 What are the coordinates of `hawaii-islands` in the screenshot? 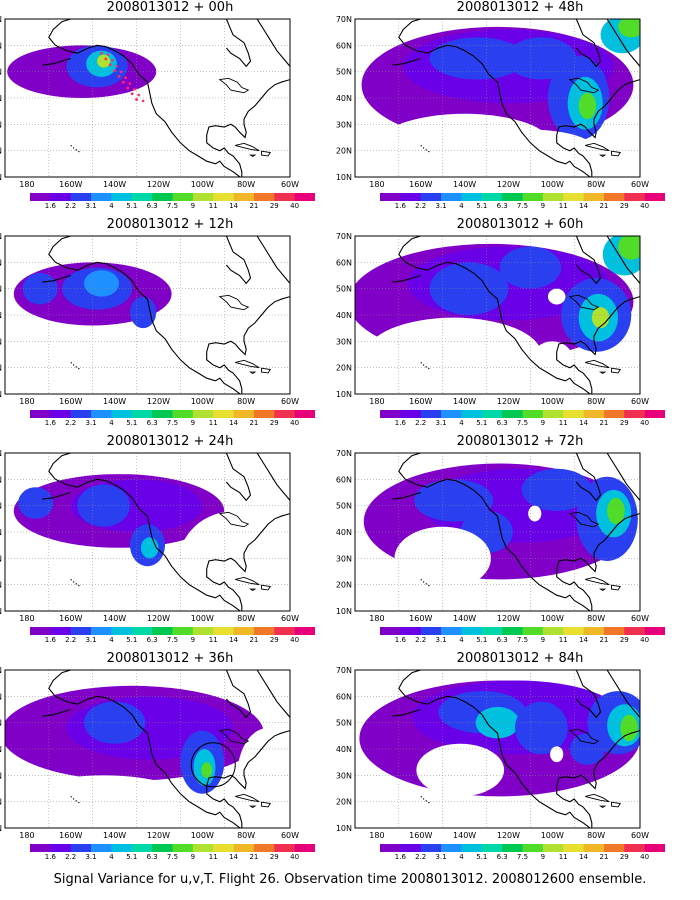 It's located at (75, 365).